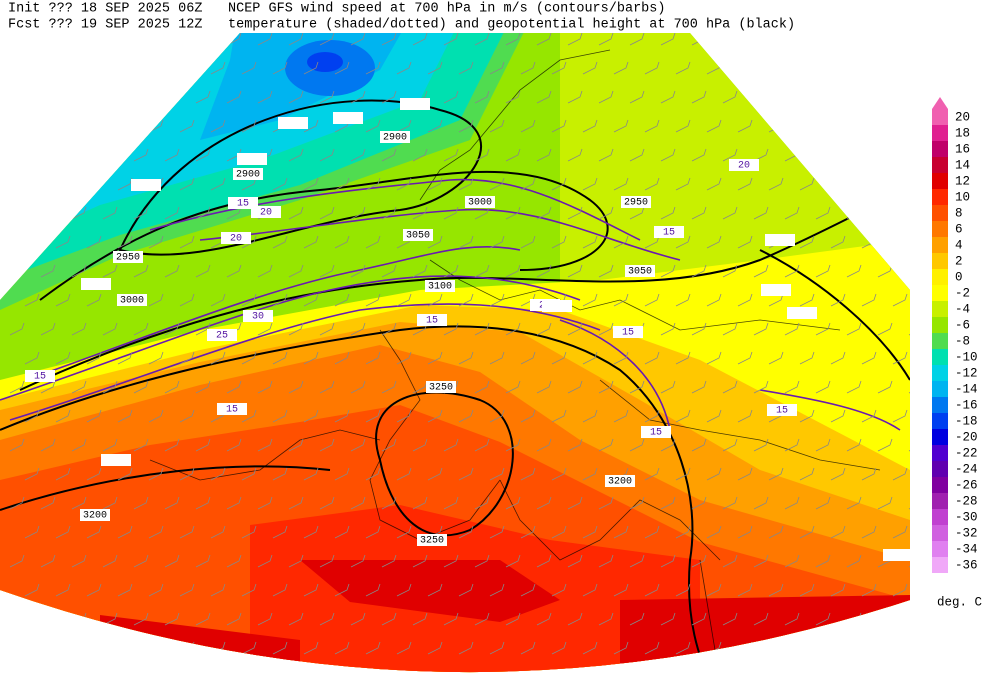  Describe the element at coordinates (116, 461) in the screenshot. I see `contour-label: 8` at that location.